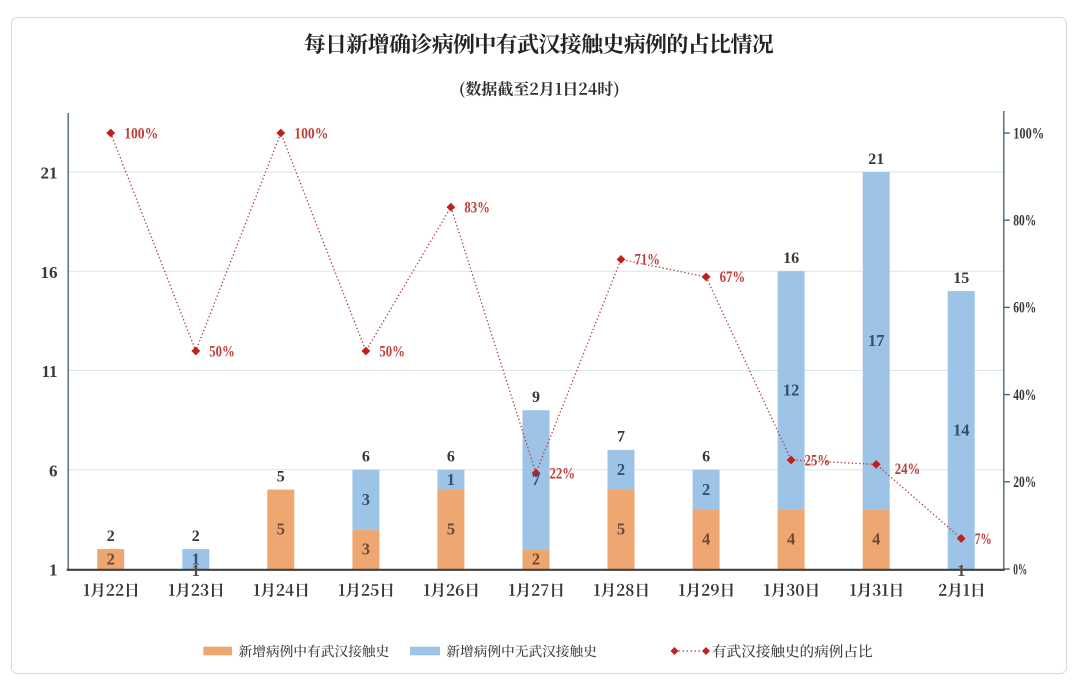  Describe the element at coordinates (563, 473) in the screenshot. I see `svg-text: 22%` at that location.